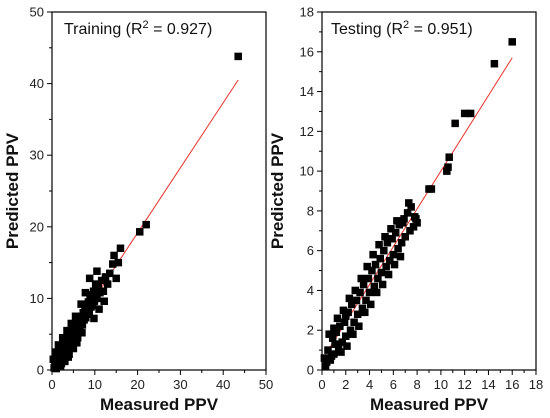  Describe the element at coordinates (307, 91) in the screenshot. I see `y-tick-label: 14` at that location.